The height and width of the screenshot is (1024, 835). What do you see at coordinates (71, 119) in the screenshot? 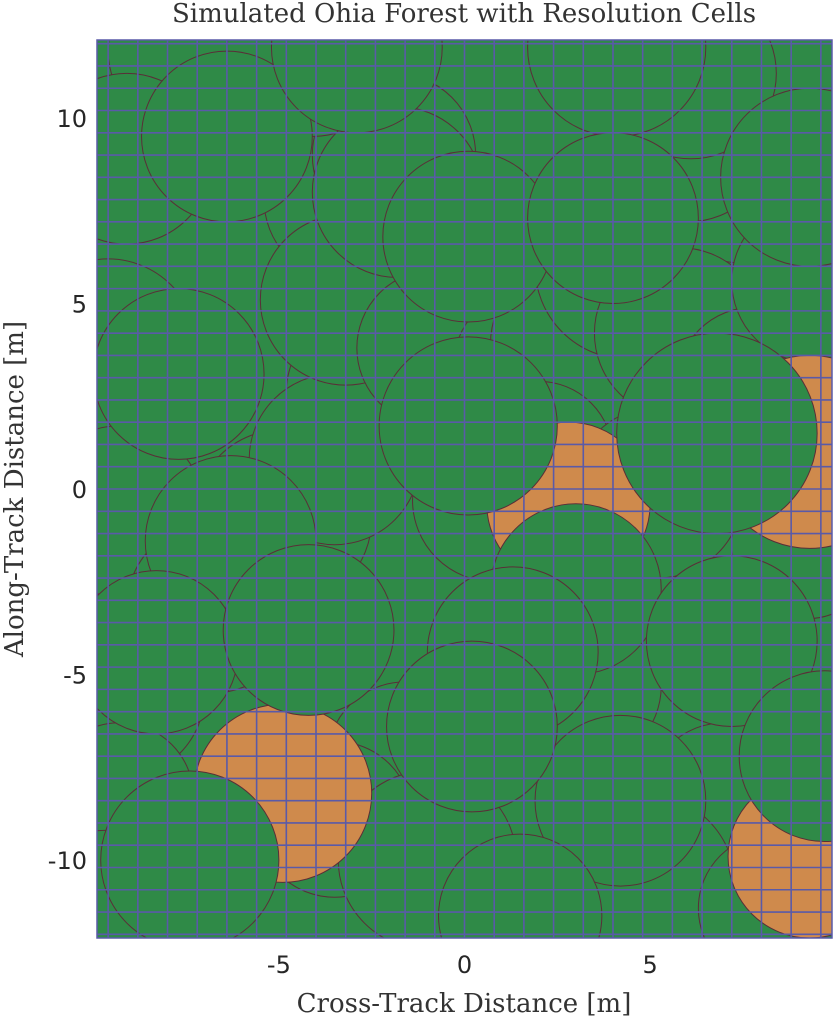
I see `y-tick-label: 10` at bounding box center [71, 119].